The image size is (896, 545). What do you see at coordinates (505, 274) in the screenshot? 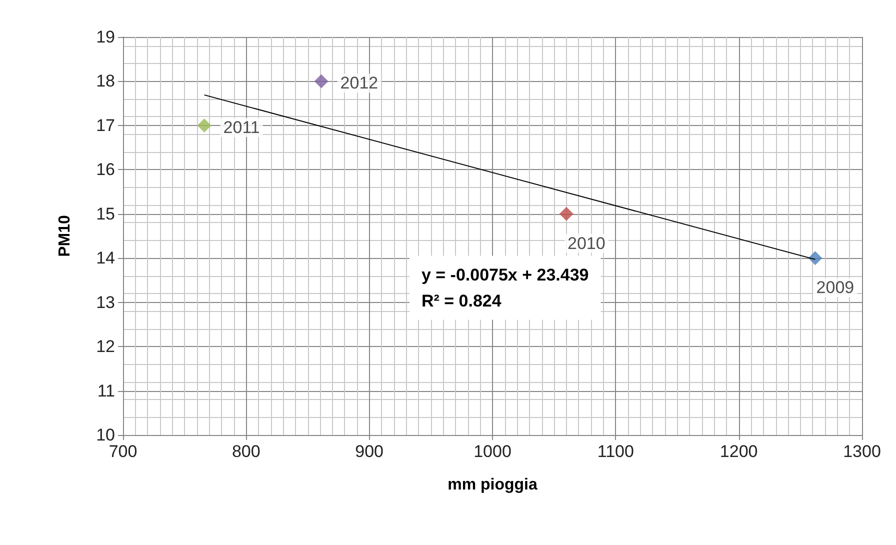
I see `annotation: y = -0.0075x + 23.439` at bounding box center [505, 274].